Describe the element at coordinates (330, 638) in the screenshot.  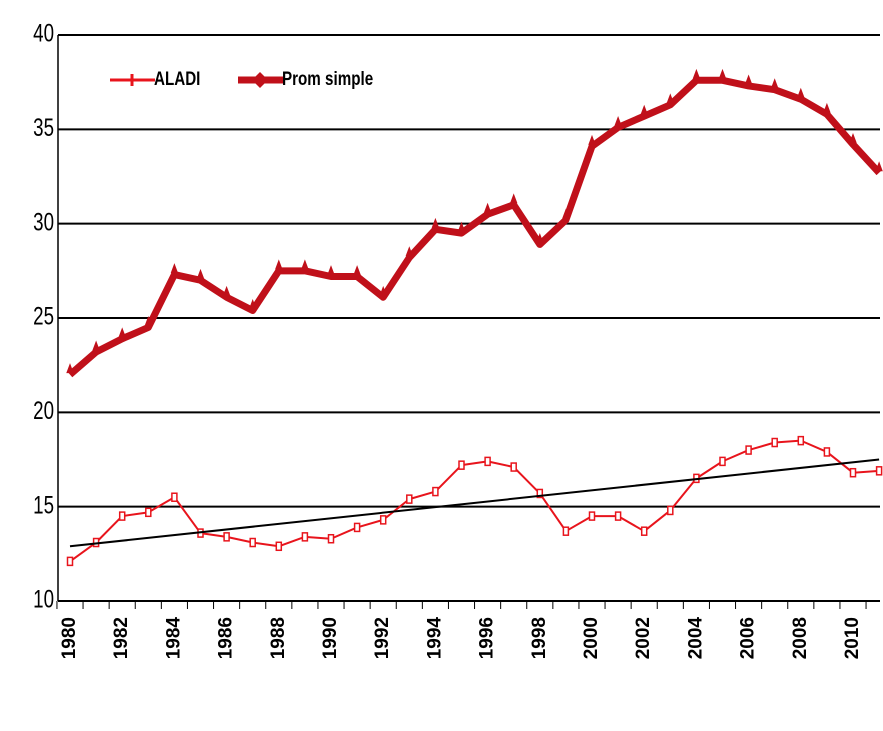
I see `x-tick-label: 1990` at that location.